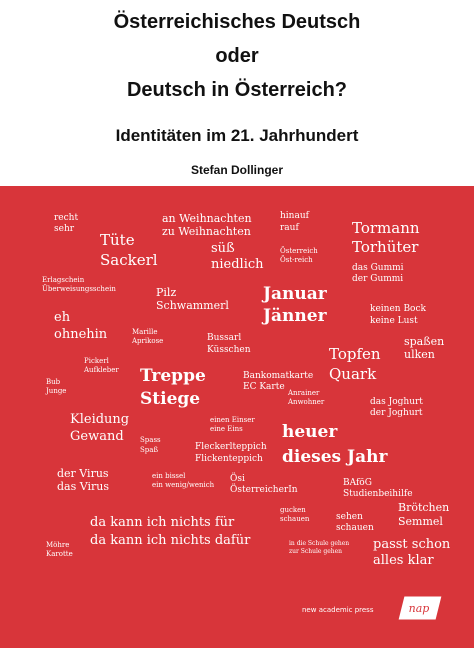 The height and width of the screenshot is (648, 474). Describe the element at coordinates (355, 528) in the screenshot. I see `word-schauen-2: schauen` at that location.